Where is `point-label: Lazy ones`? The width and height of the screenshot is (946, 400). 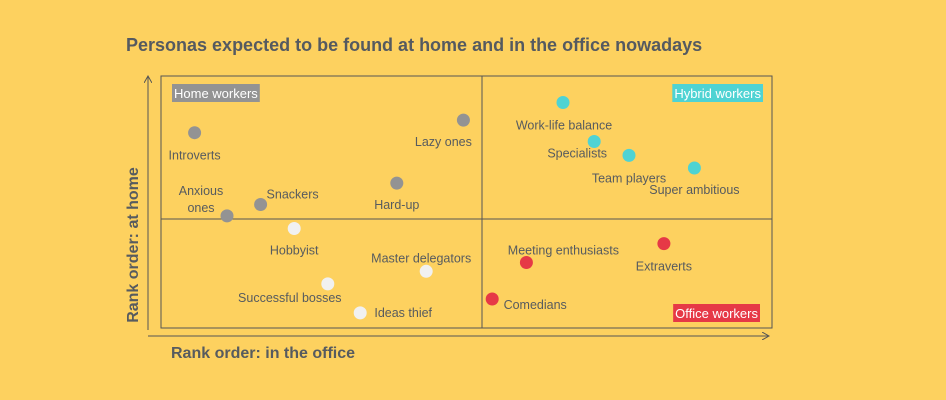 point-label: Lazy ones is located at coordinates (443, 142).